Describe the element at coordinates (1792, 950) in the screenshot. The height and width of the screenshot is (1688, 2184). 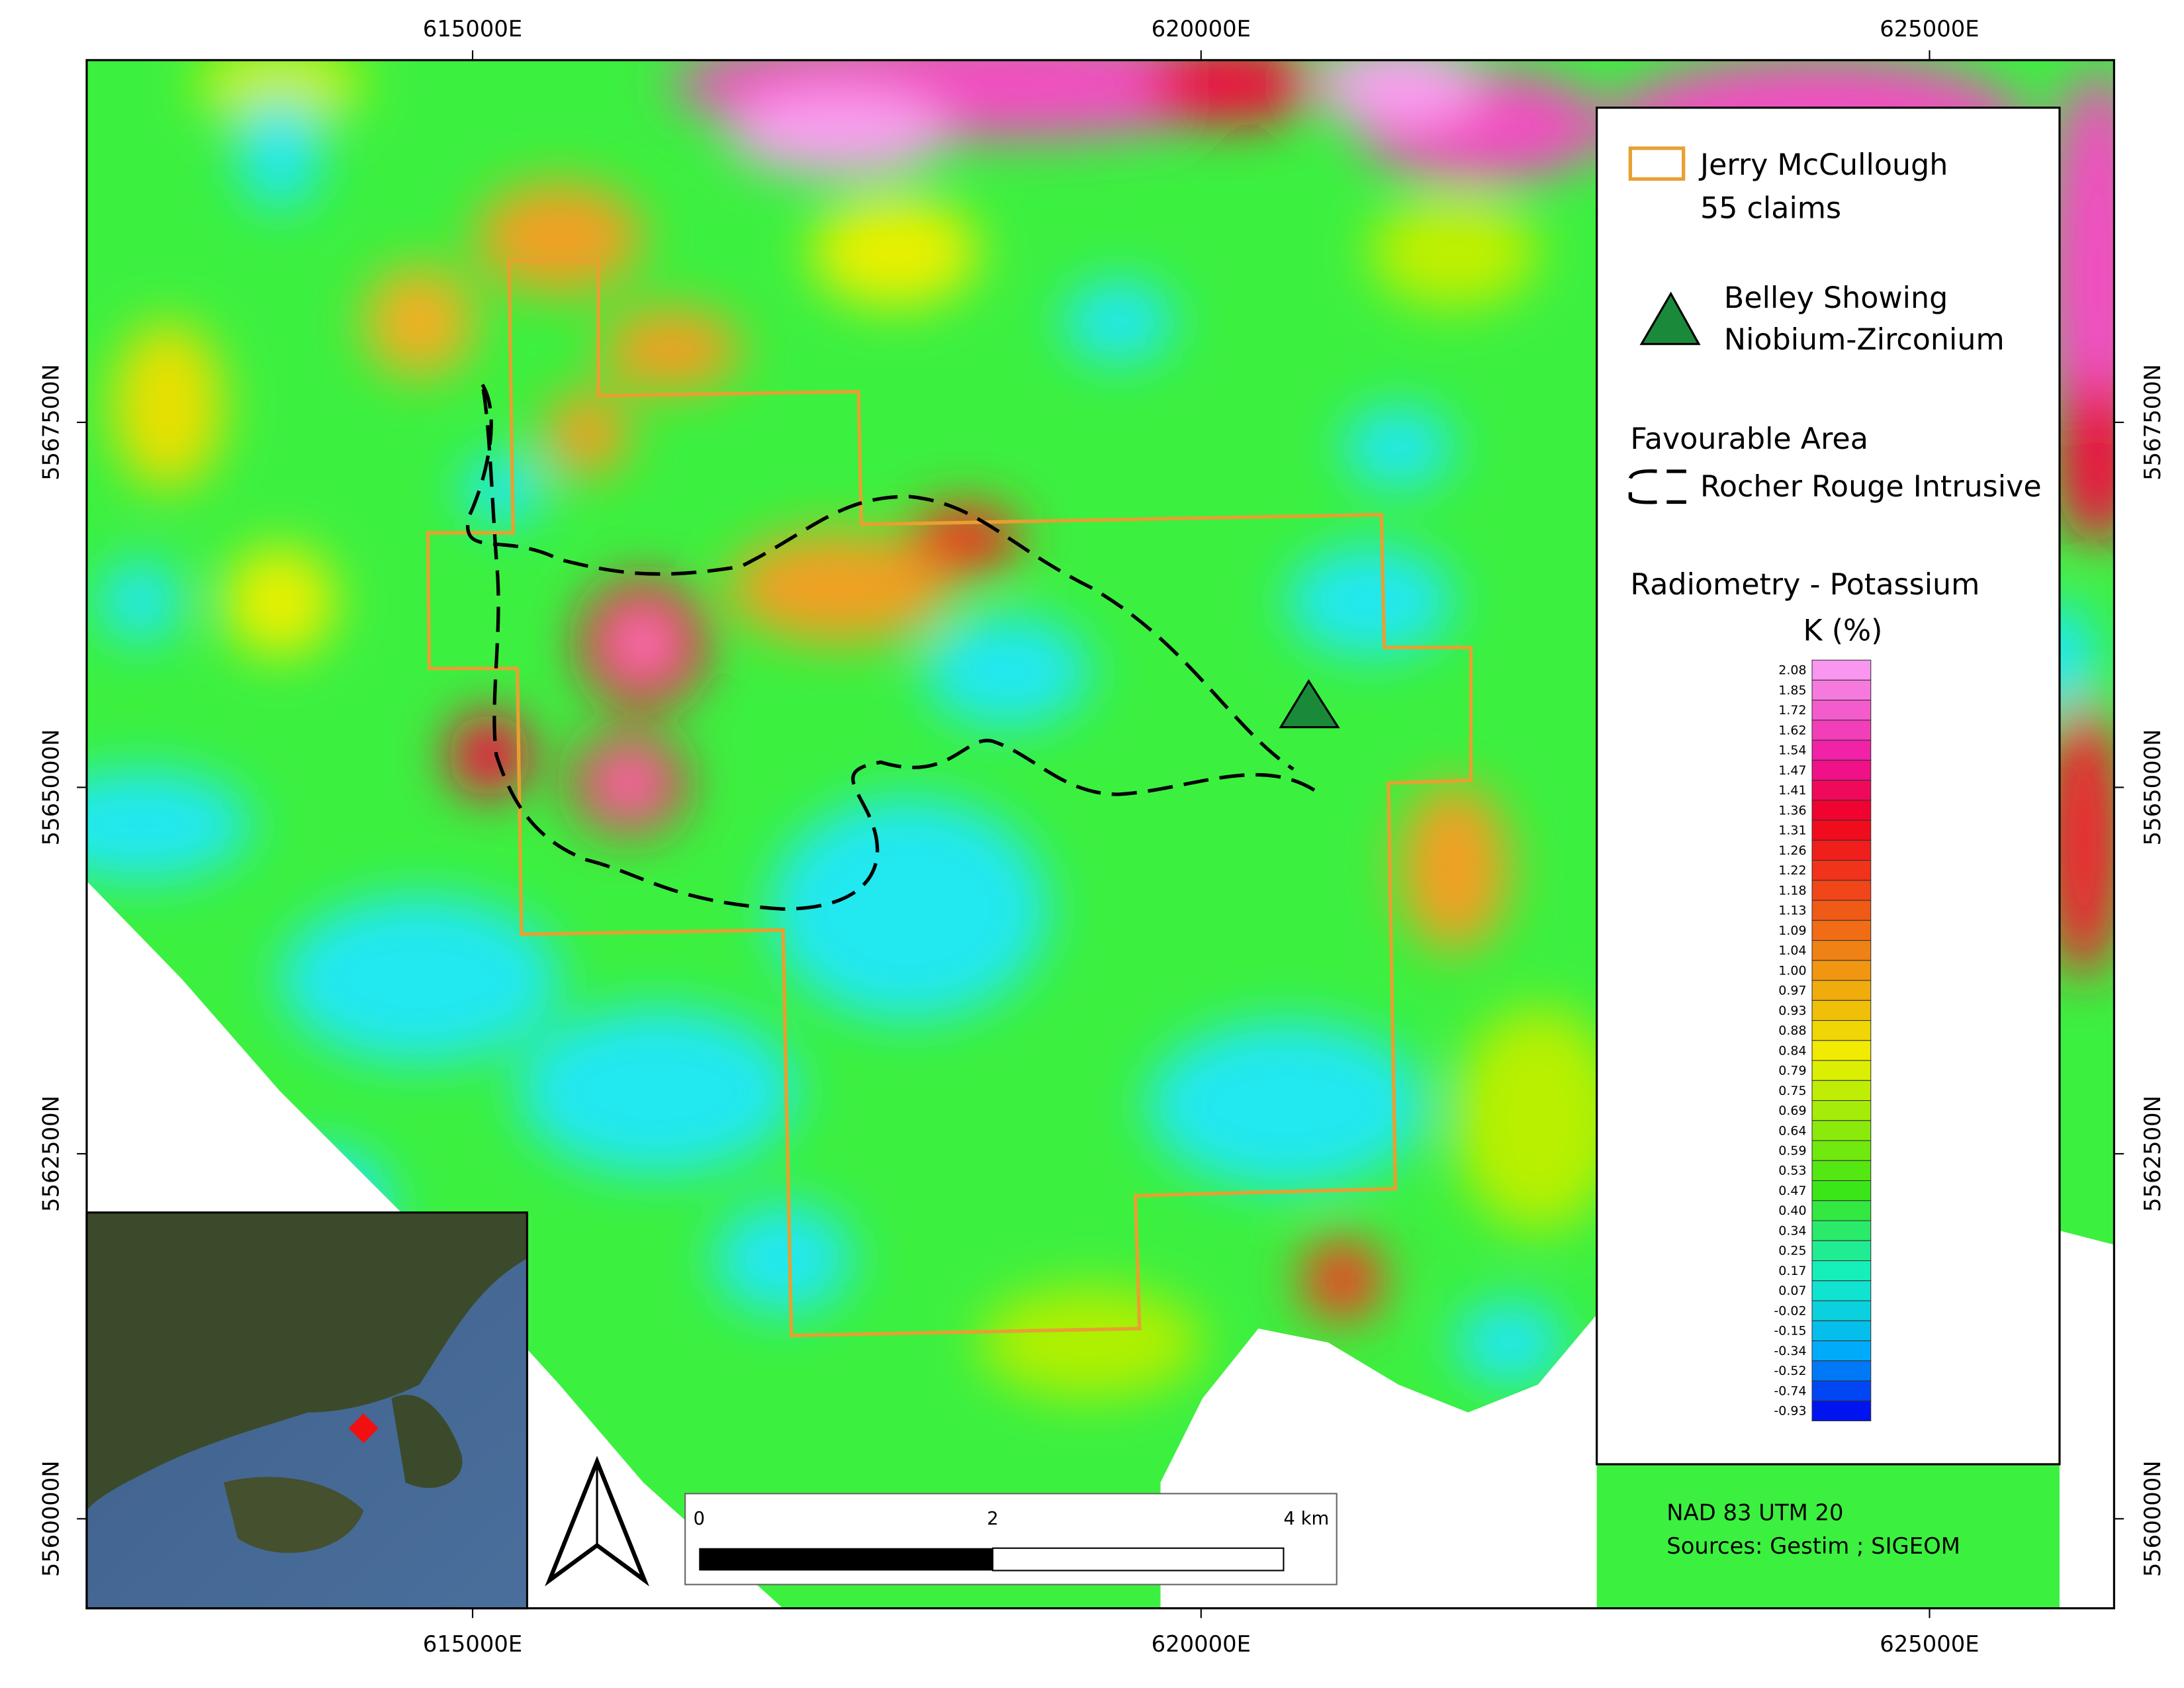
I see `colorbar-label: 1.04` at that location.